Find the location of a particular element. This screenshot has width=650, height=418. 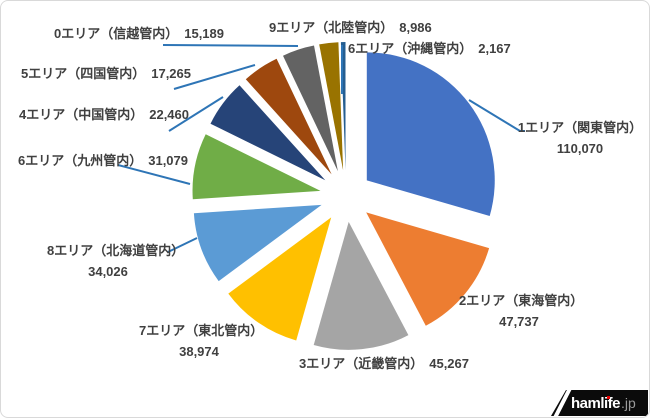

pie-label-value: 17,265 is located at coordinates (171, 73).